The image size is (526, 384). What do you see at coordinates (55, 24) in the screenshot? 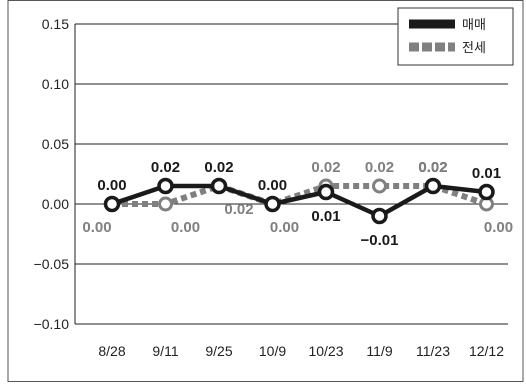
I see `y-tick-label: 0.15` at bounding box center [55, 24].